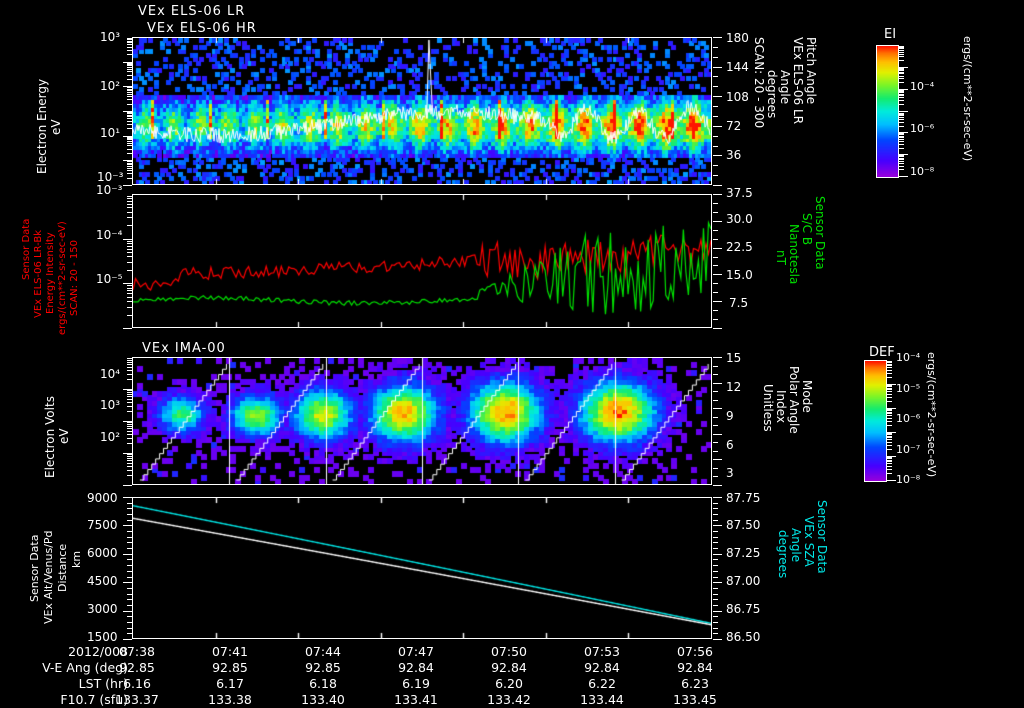  What do you see at coordinates (127, 568) in the screenshot?
I see `panel4-left-ticks` at bounding box center [127, 568].